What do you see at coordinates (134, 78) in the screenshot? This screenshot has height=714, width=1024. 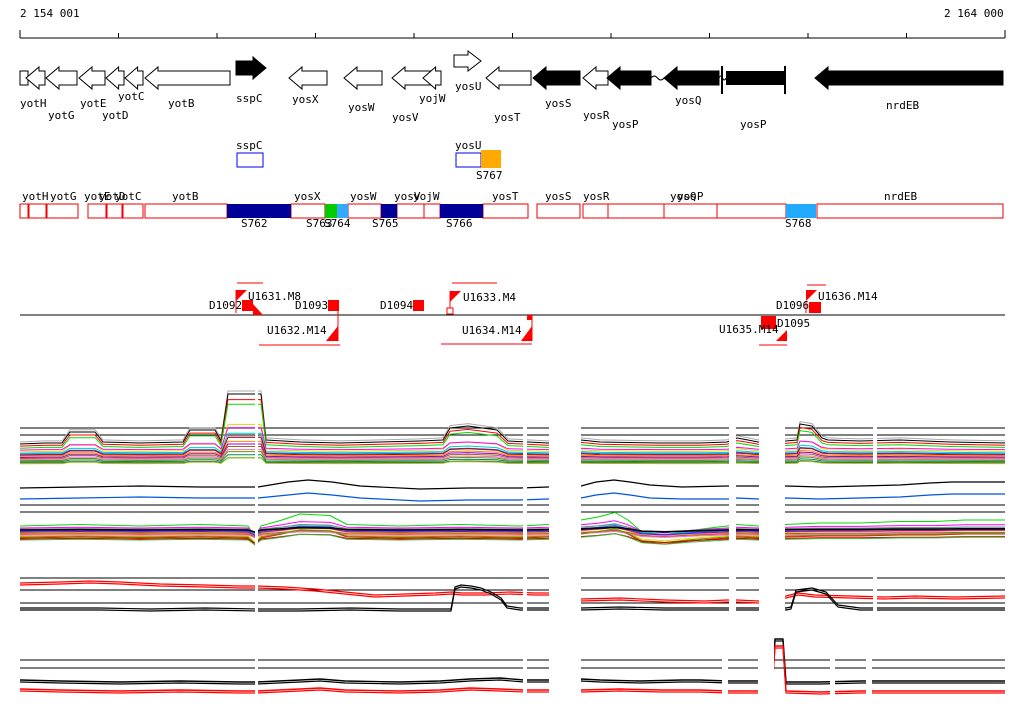 I see `gene-arrow-yotC` at bounding box center [134, 78].